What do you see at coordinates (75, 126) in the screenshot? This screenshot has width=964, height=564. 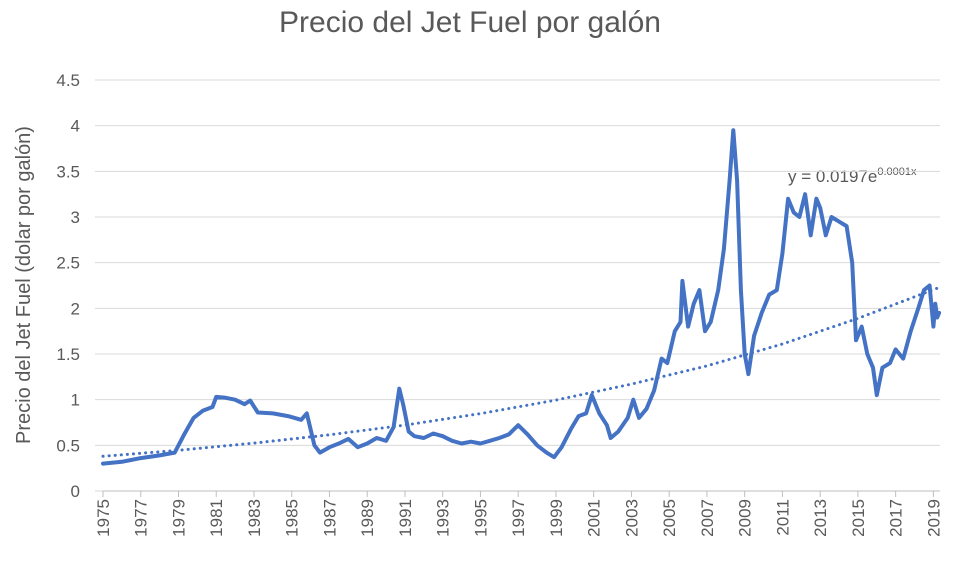 I see `y-tick-label: 4` at bounding box center [75, 126].